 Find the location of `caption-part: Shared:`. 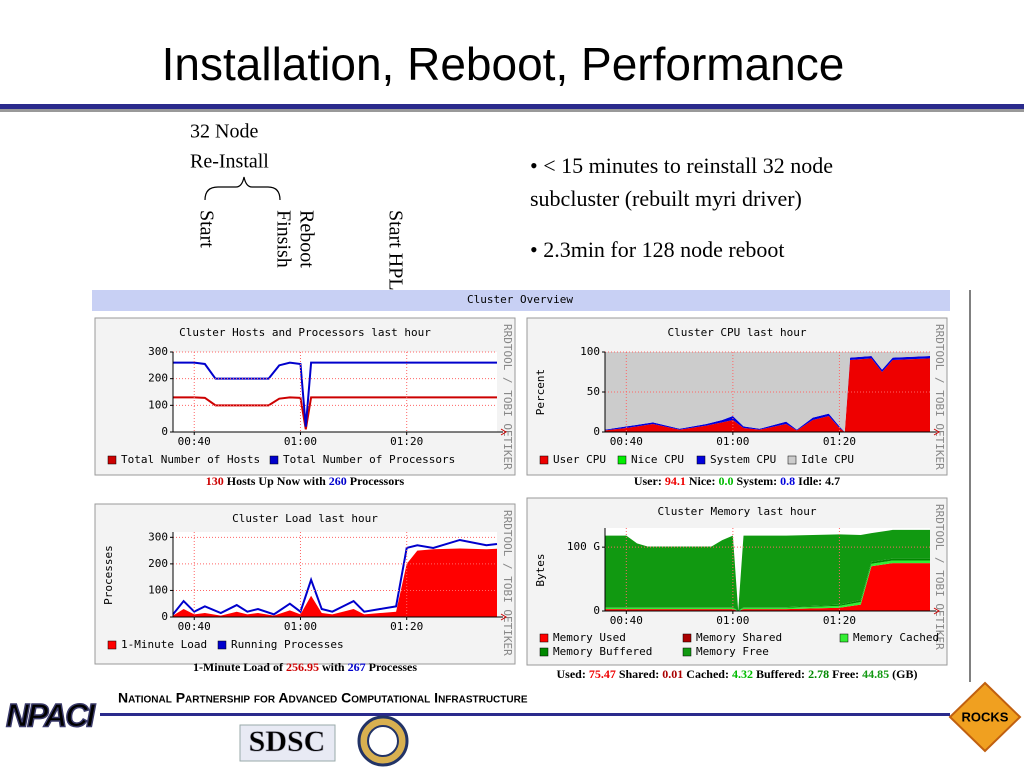

caption-part: Shared: is located at coordinates (639, 674).